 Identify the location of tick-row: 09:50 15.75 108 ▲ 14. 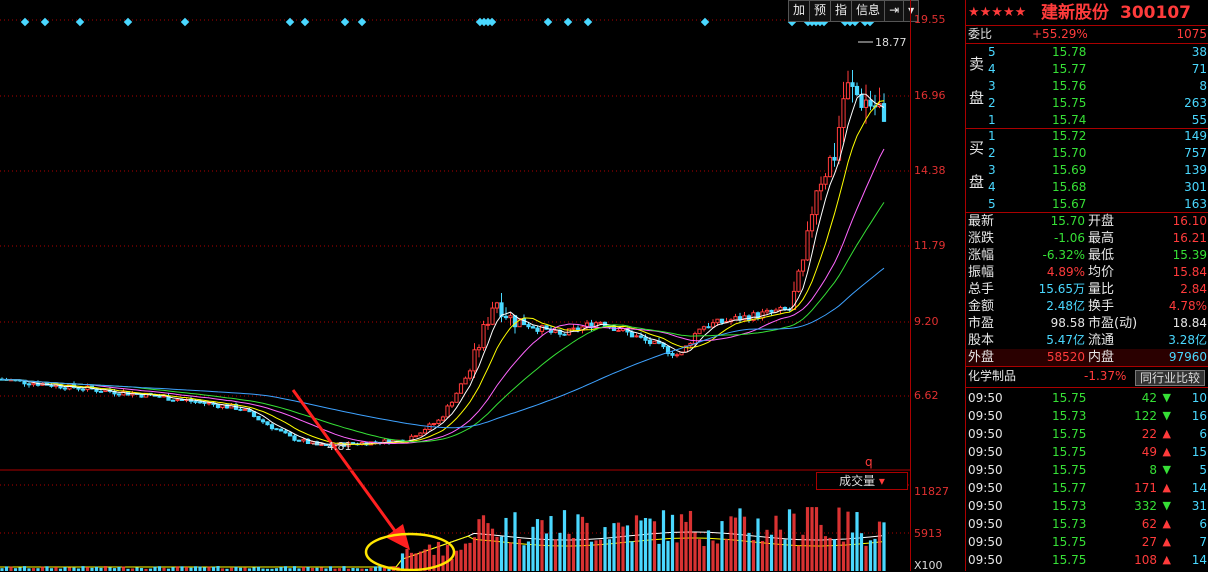
(1087, 560).